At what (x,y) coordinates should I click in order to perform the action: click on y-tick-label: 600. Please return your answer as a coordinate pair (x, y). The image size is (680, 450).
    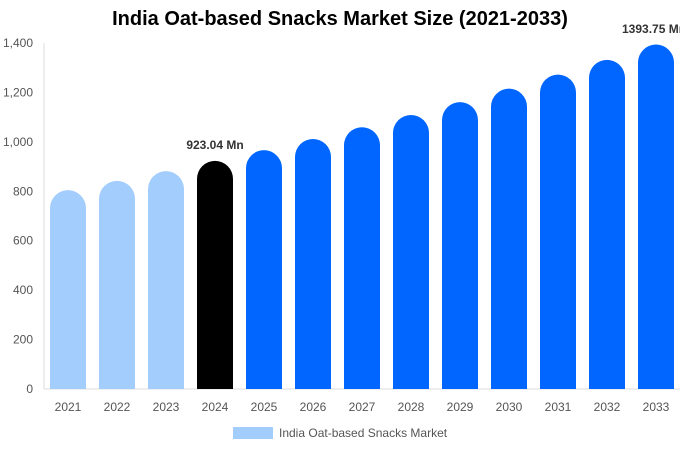
    Looking at the image, I should click on (23, 241).